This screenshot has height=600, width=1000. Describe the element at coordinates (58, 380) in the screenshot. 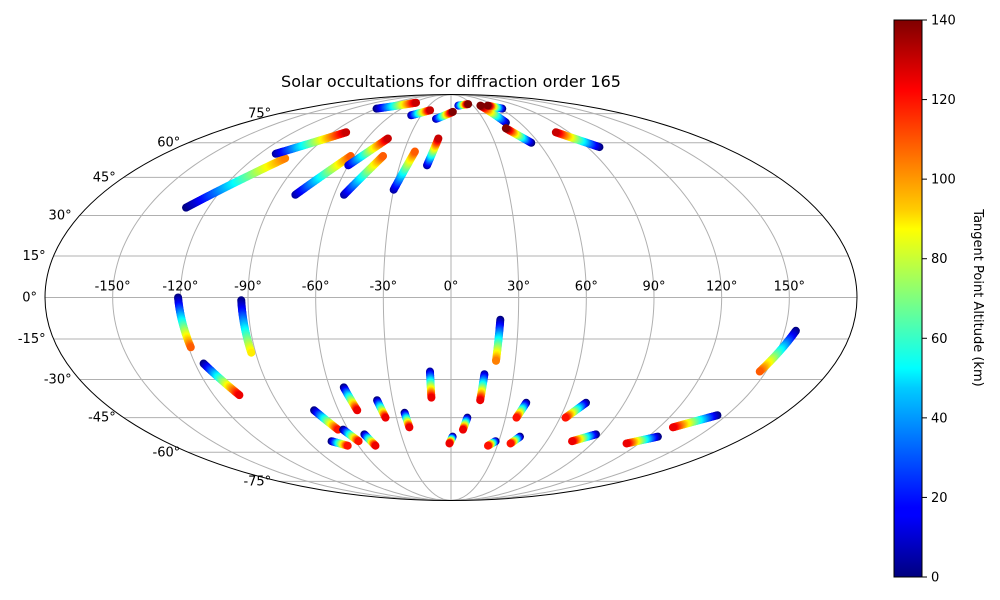

I see `lat-tick-label: -30°` at that location.